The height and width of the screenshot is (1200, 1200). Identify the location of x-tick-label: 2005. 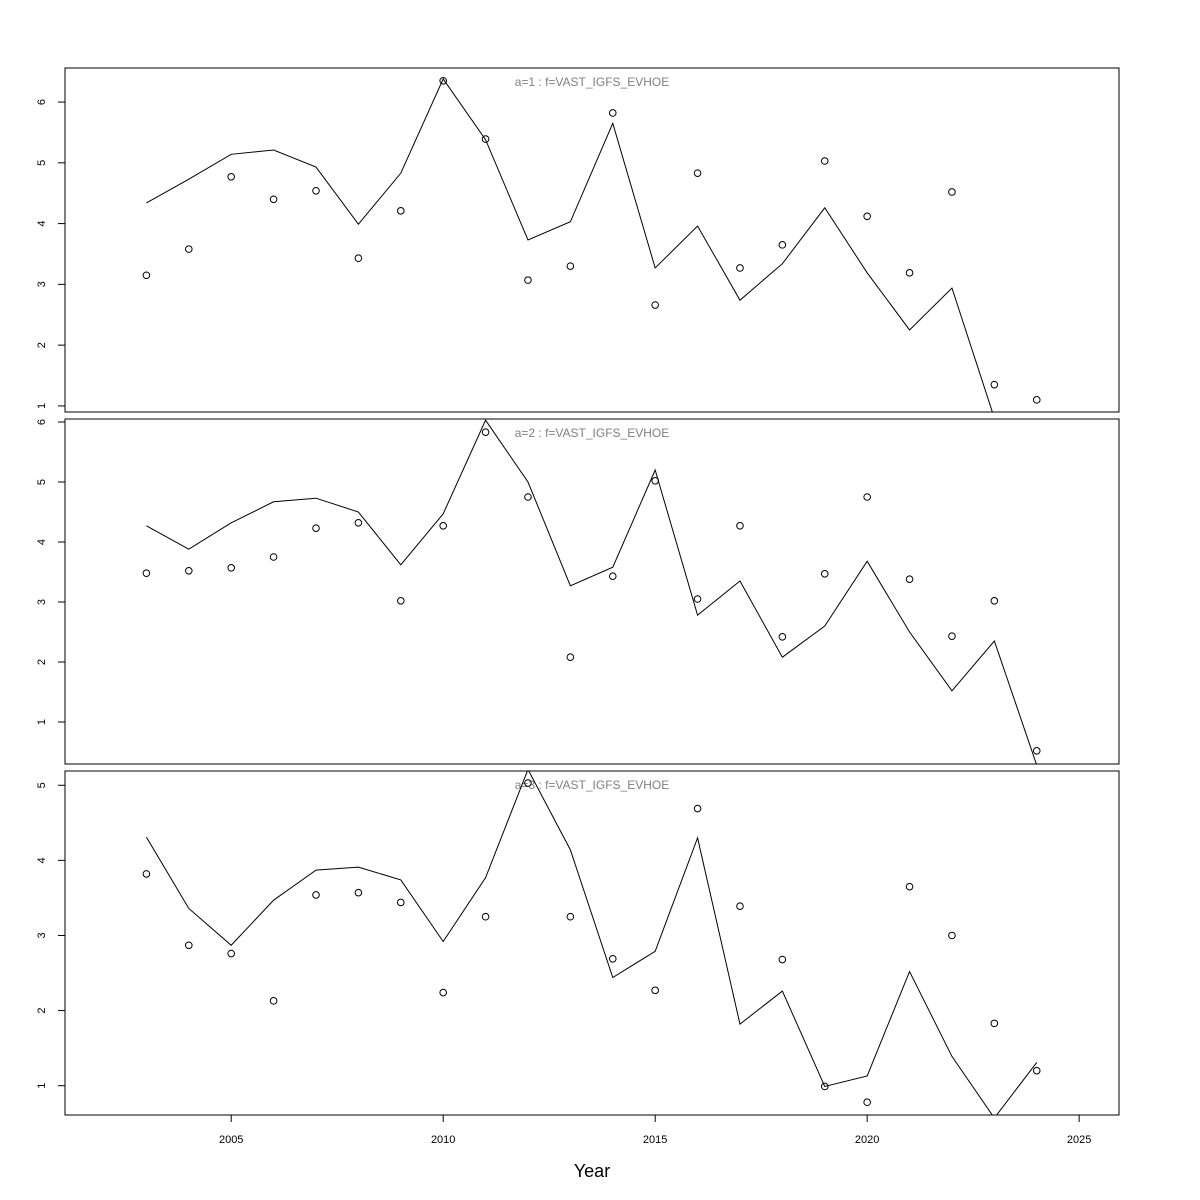
(231, 1140).